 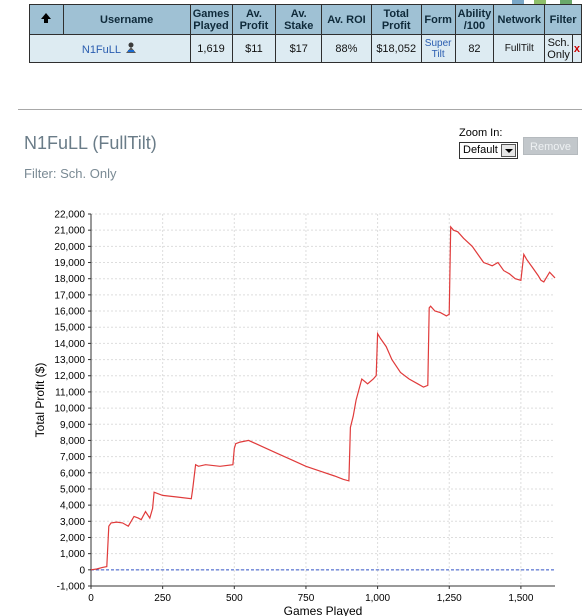 I want to click on x-tick-label: 1,000, so click(x=377, y=598).